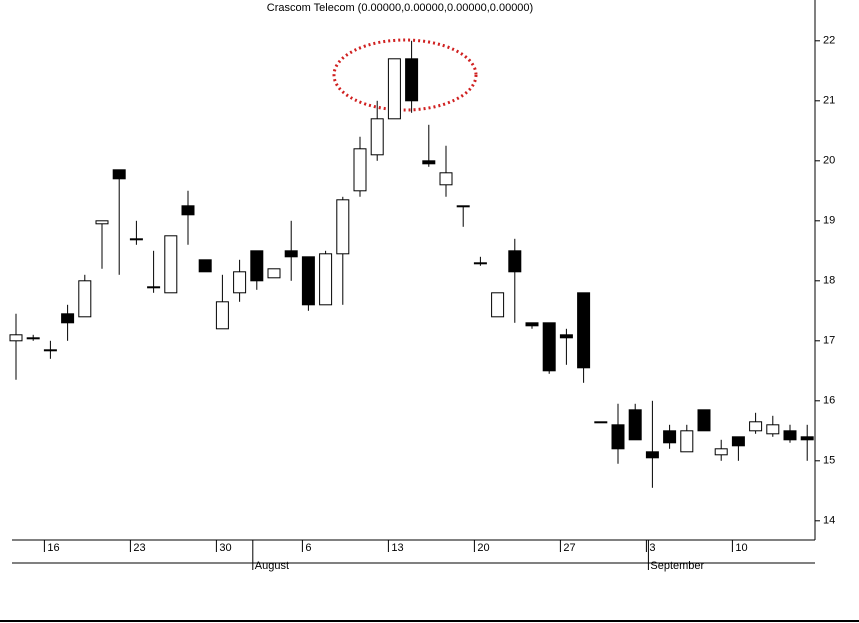 The height and width of the screenshot is (623, 859). I want to click on y-tick-label: 20, so click(829, 161).